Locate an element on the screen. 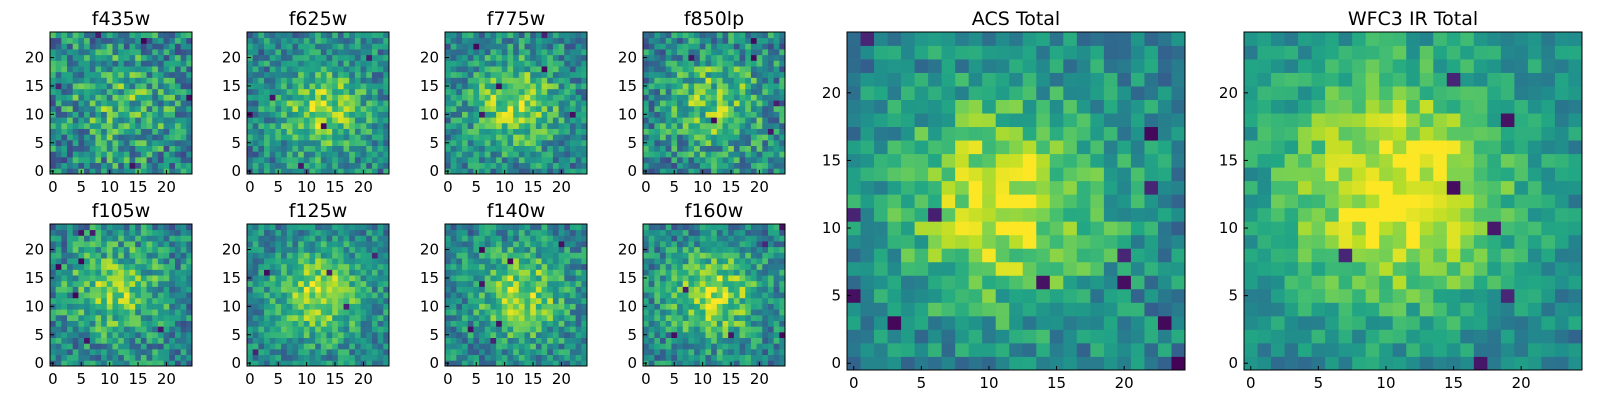 The width and height of the screenshot is (1600, 400). x-tick-label: 0 is located at coordinates (53, 379).